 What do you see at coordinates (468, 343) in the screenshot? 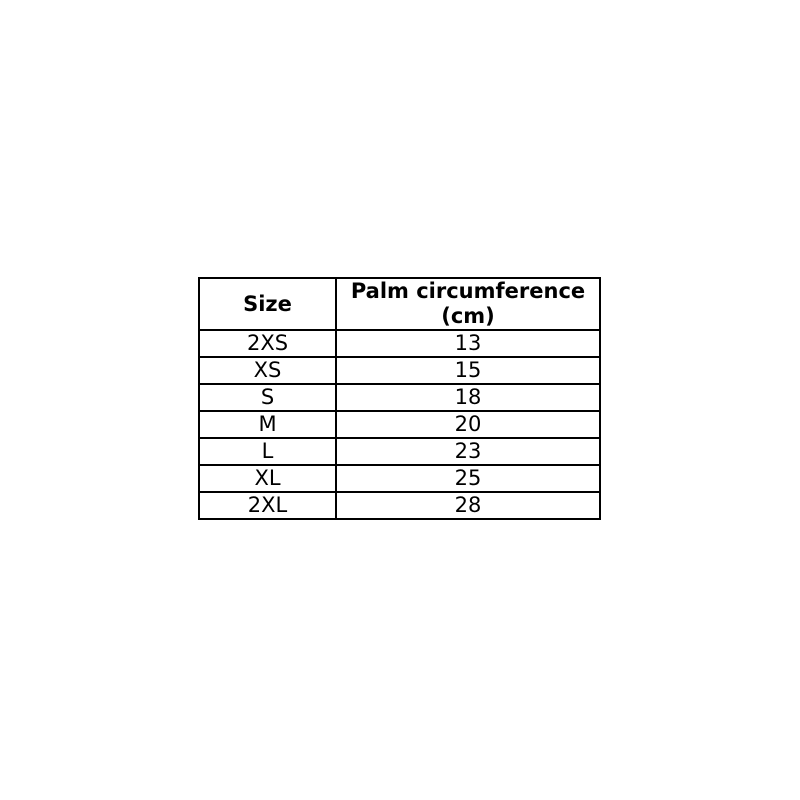
I see `palm-circumference-cell: 13` at bounding box center [468, 343].